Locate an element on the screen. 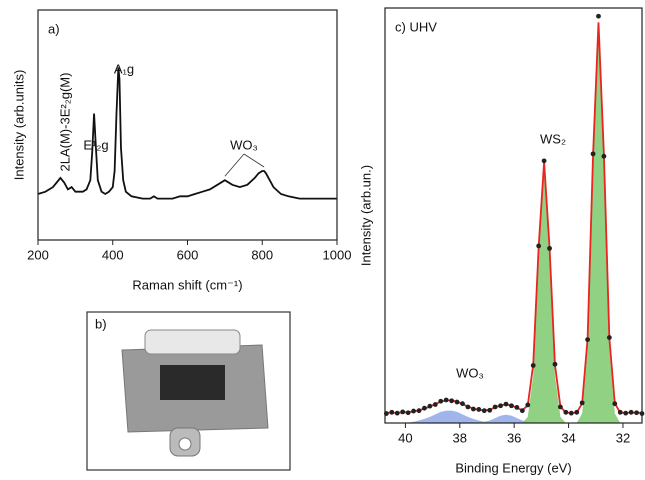 The width and height of the screenshot is (645, 480). x-tick-label: 600 is located at coordinates (188, 254).